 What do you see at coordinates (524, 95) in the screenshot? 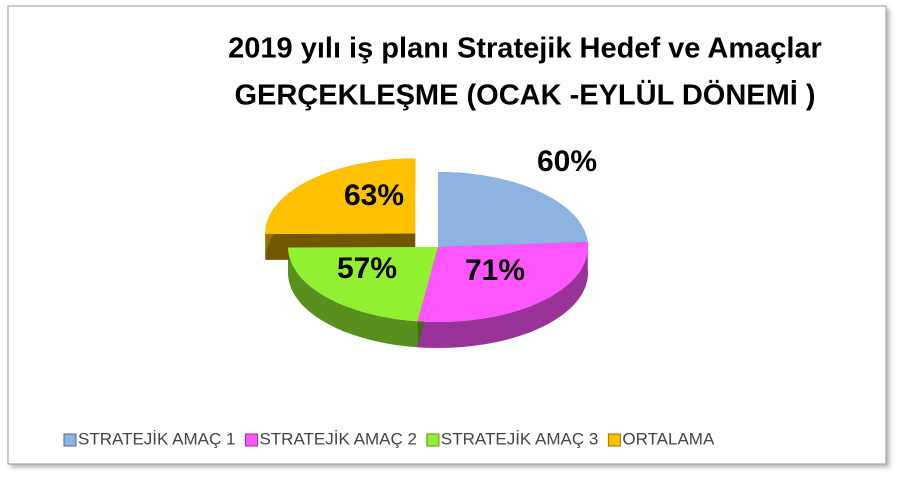
I see `chart-title: GERÇEKLEŞME (OCAK -EYLÜL DÖNEMİ )` at bounding box center [524, 95].